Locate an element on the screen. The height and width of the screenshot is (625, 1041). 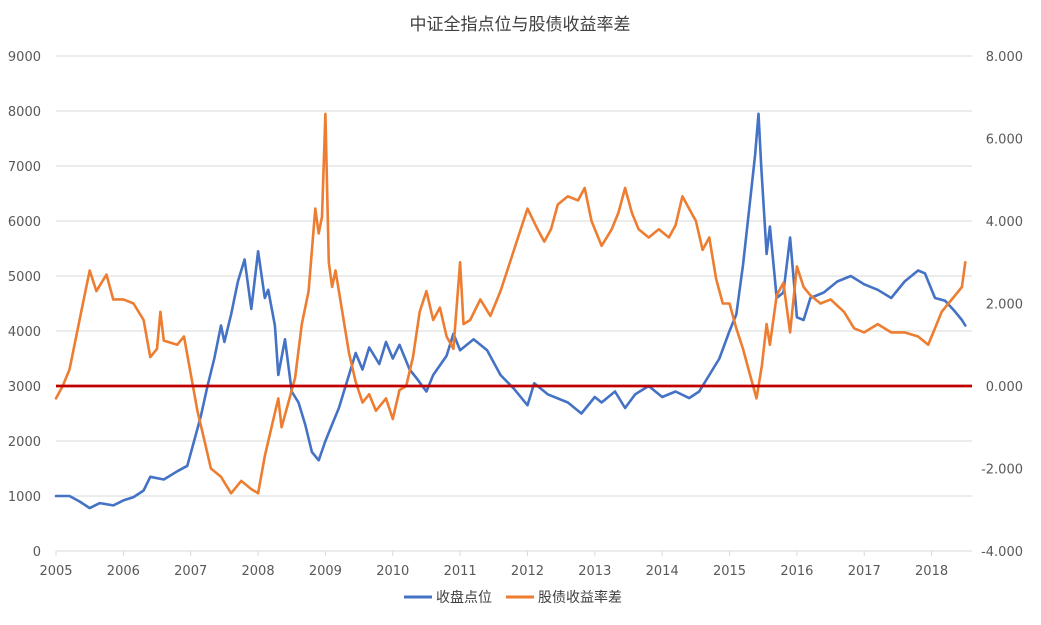
left-tick-label: 8000 is located at coordinates (24, 112).